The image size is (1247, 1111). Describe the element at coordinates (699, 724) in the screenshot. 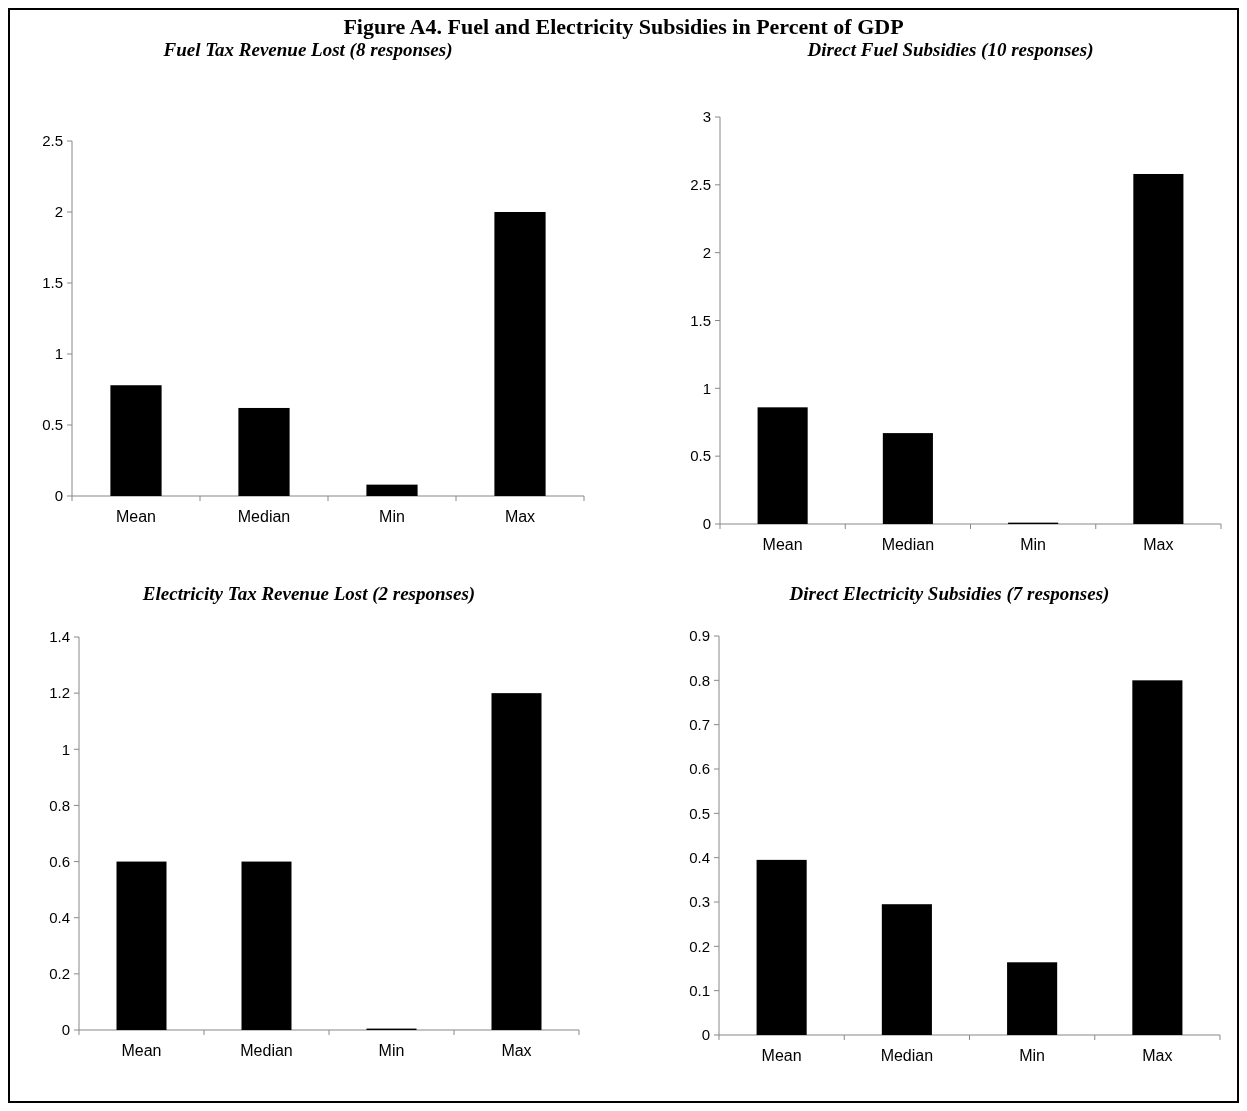

I see `y-tick-label: 0.7` at that location.